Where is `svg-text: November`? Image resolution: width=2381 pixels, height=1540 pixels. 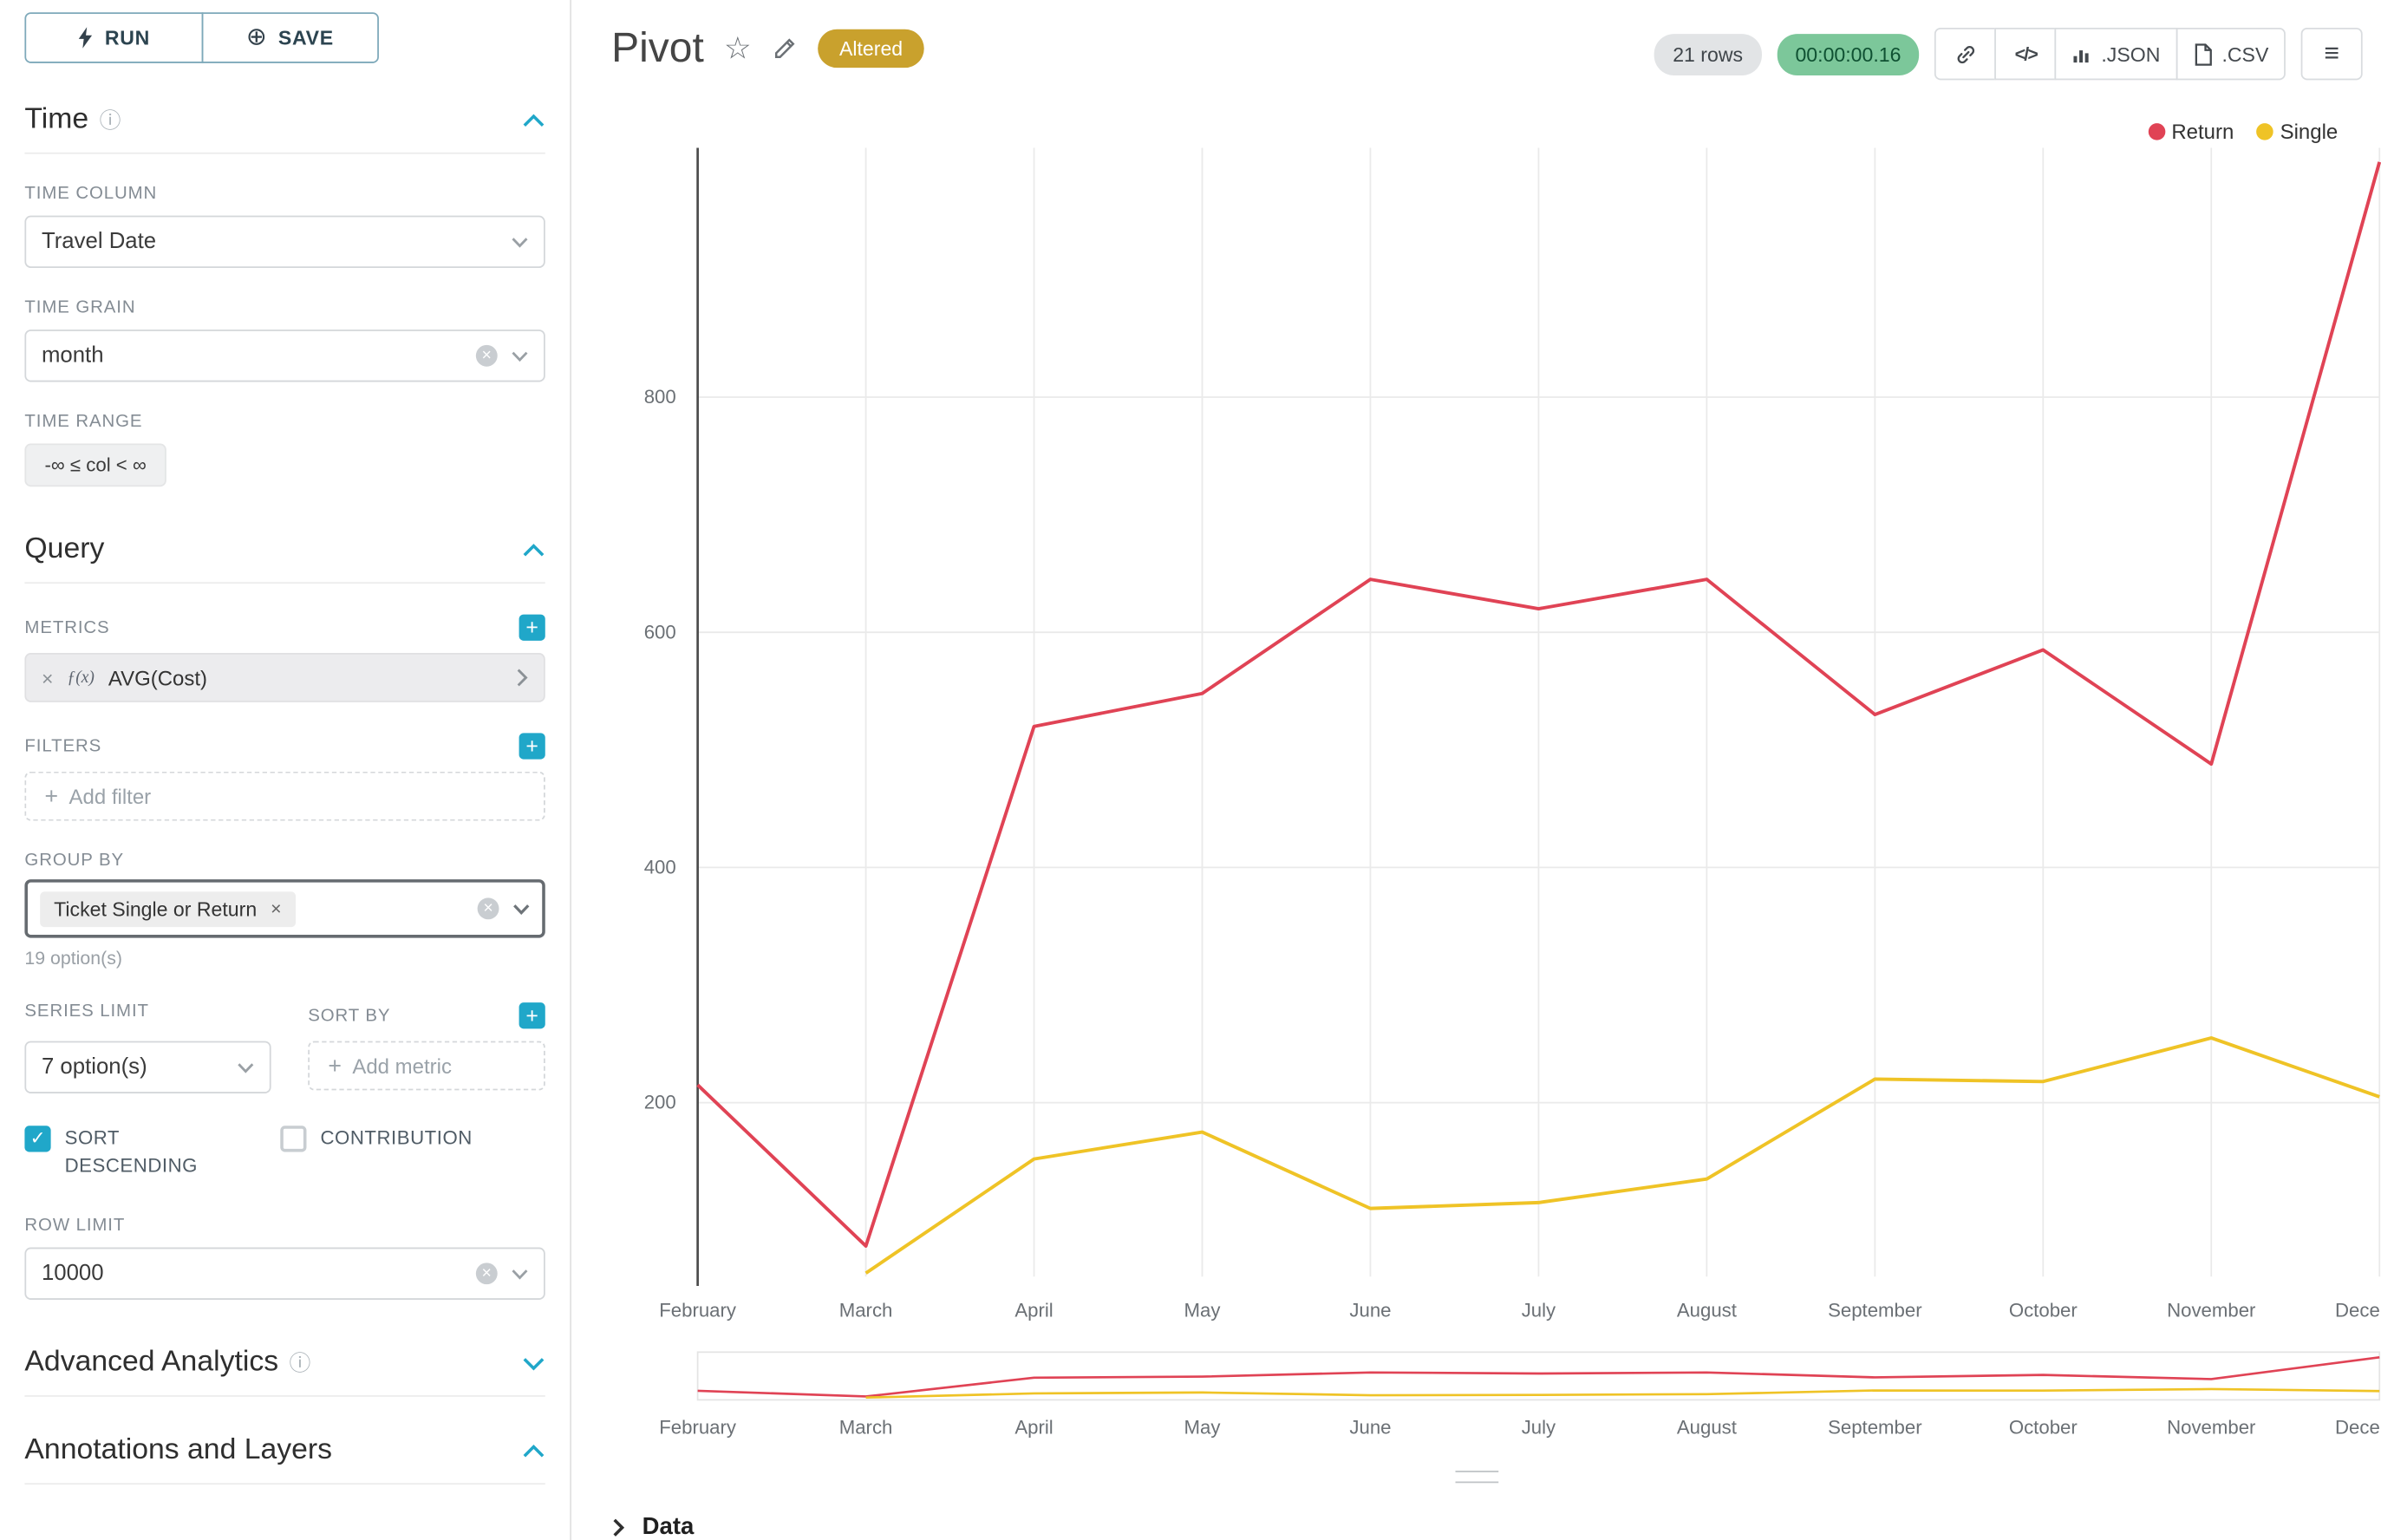
svg-text: November is located at coordinates (2212, 1310).